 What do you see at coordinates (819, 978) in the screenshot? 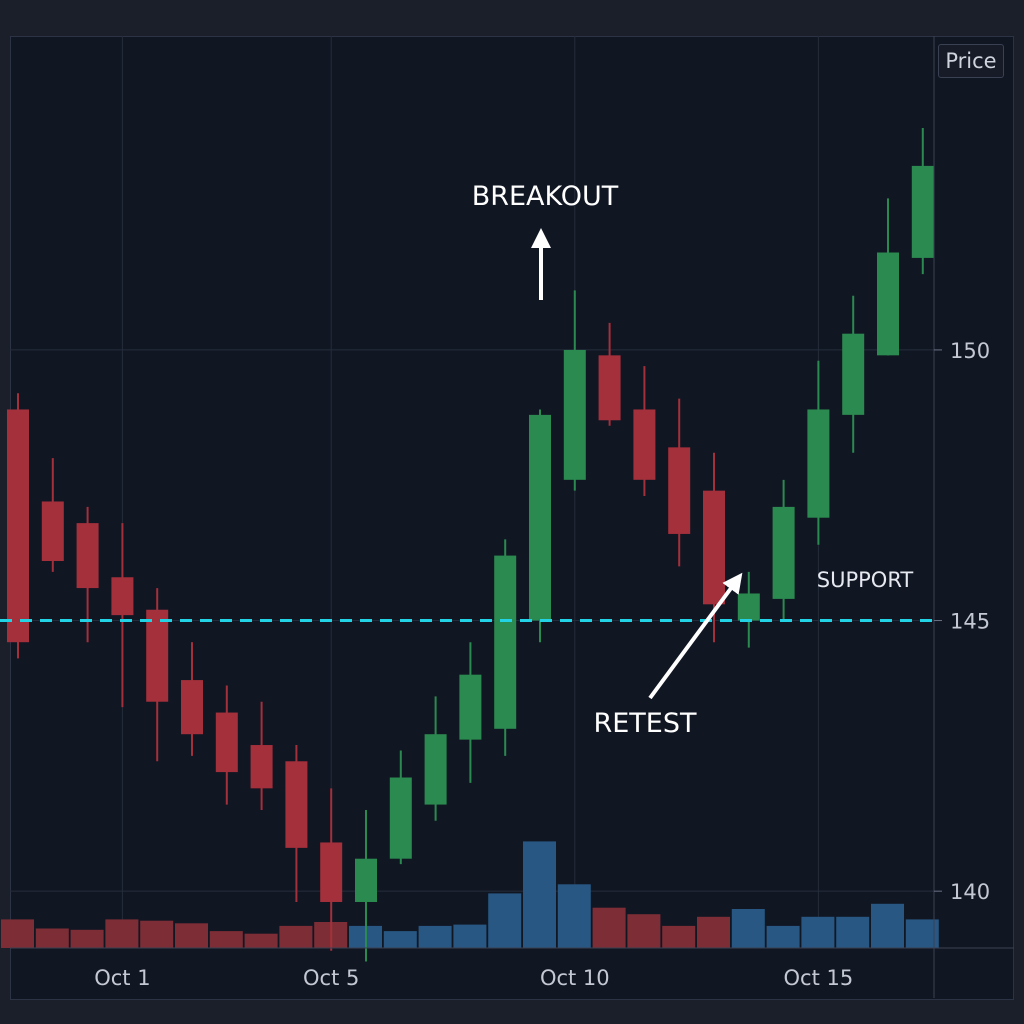
I see `x-tick-label: Oct 15` at bounding box center [819, 978].